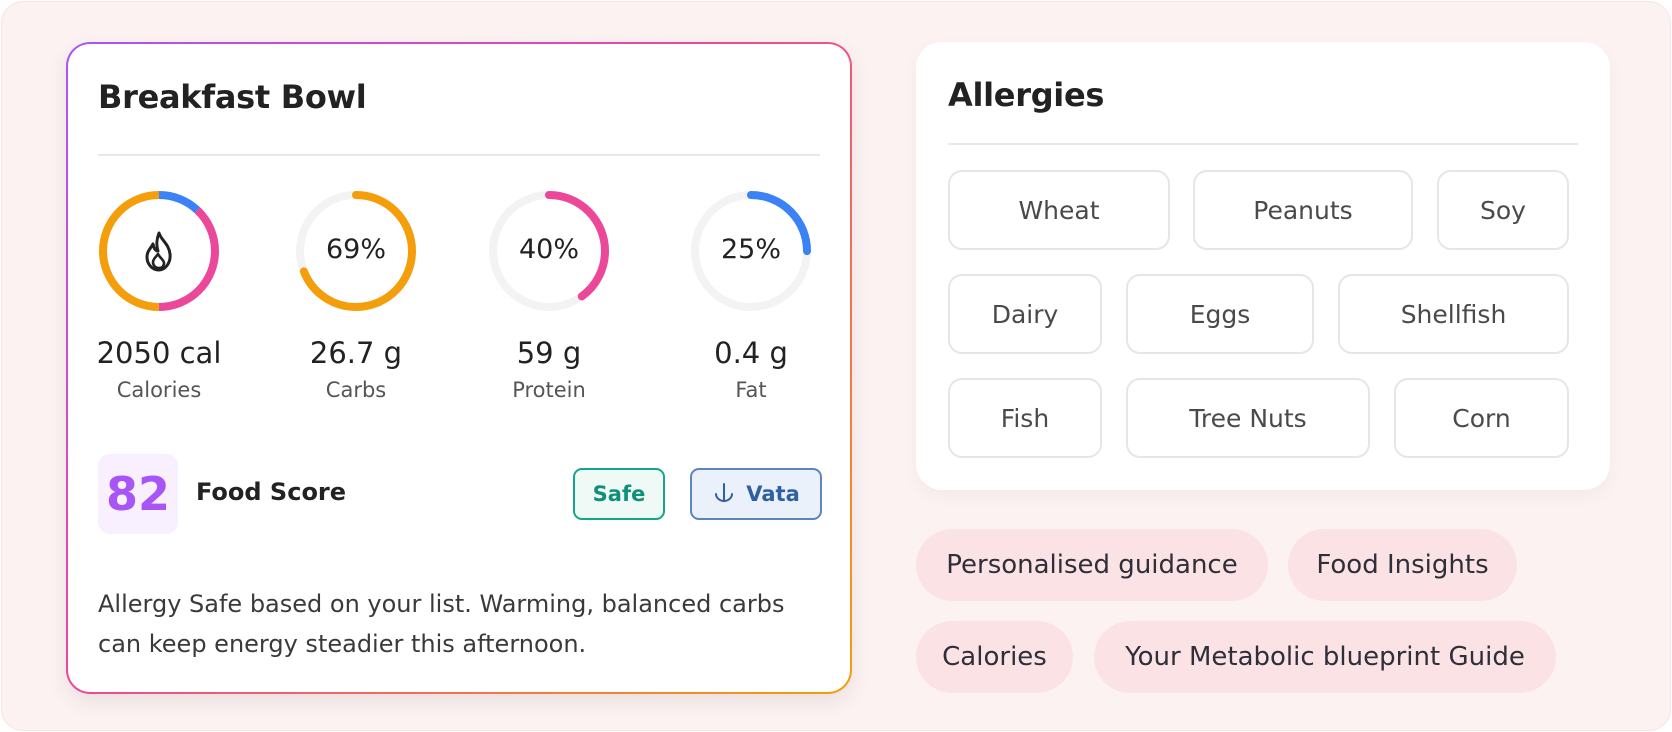  What do you see at coordinates (1325, 657) in the screenshot?
I see `metabolic-blueprint-guide-link: Your Metabolic blueprint Guide` at bounding box center [1325, 657].